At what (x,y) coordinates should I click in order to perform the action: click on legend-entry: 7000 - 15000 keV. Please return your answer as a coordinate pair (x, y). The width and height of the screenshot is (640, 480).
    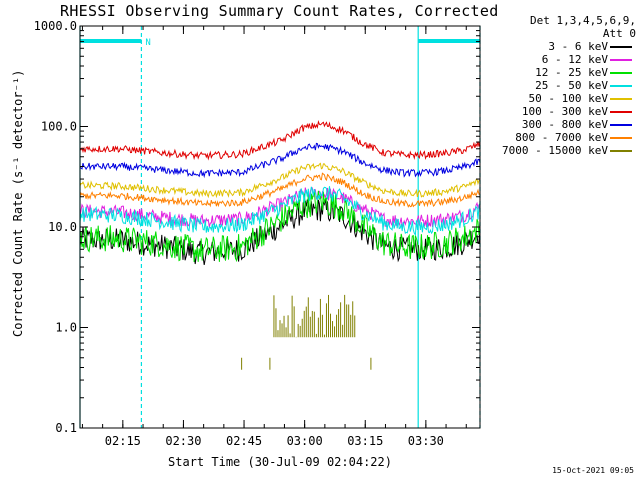
    Looking at the image, I should click on (560, 150).